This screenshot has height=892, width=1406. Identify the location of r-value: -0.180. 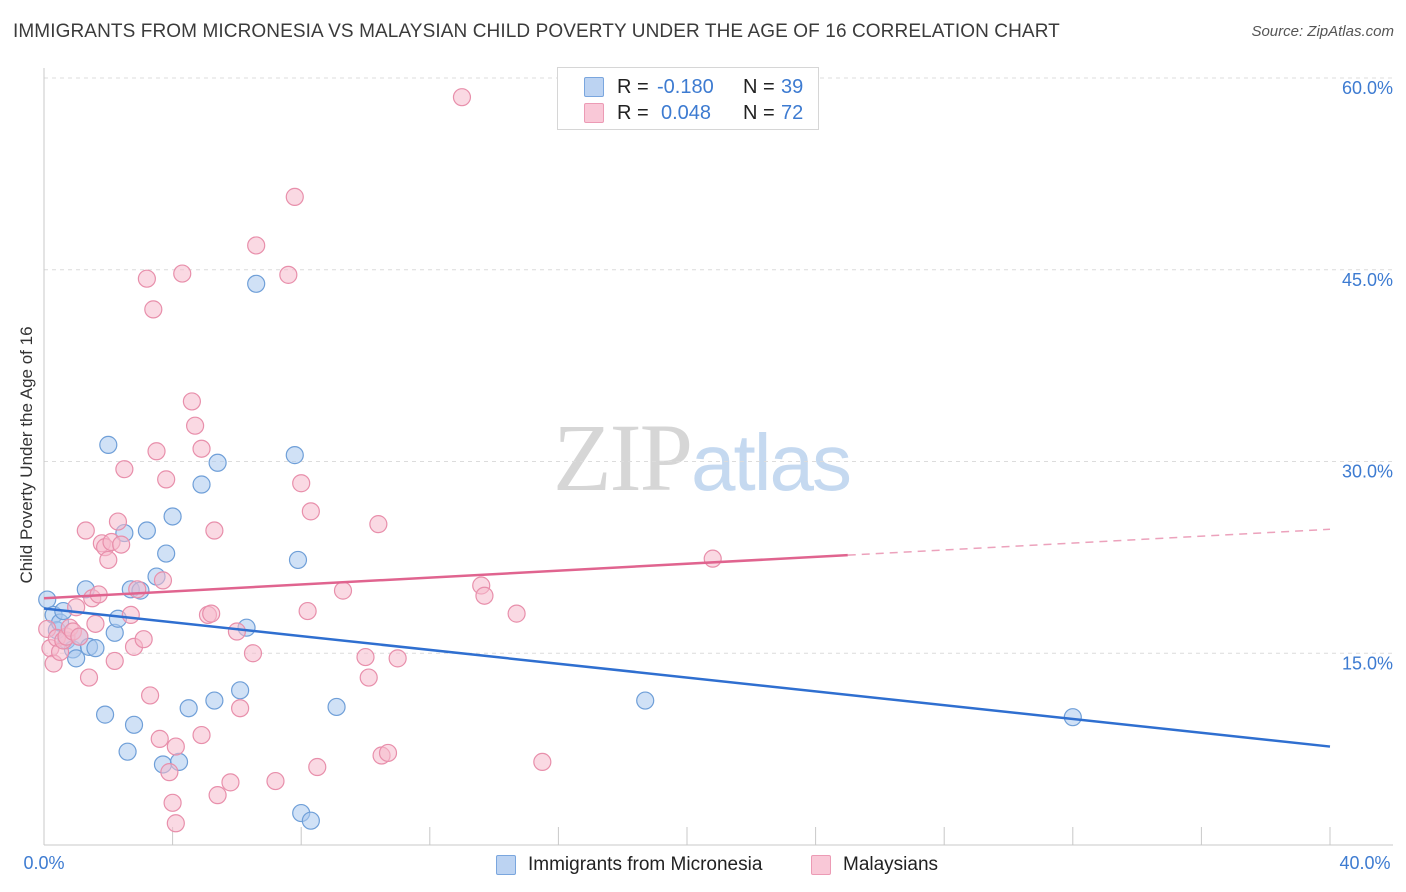
(685, 86).